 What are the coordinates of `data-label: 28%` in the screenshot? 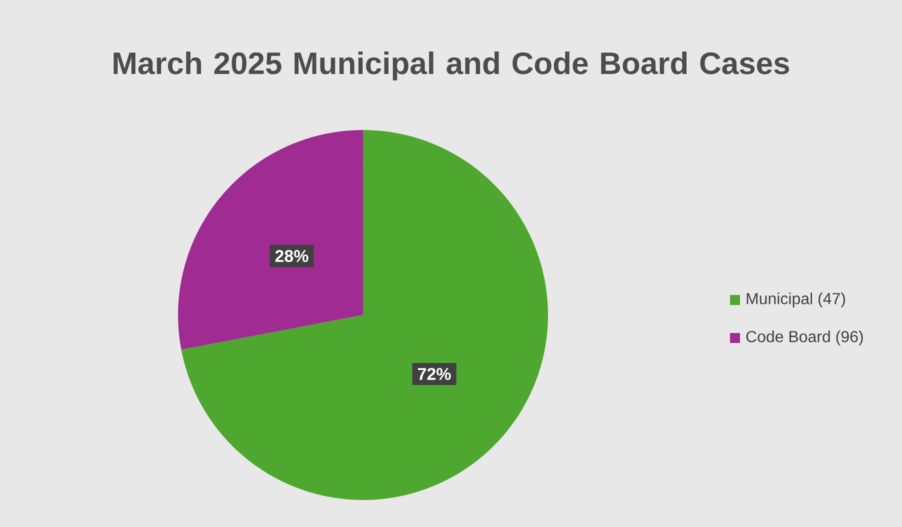 It's located at (291, 256).